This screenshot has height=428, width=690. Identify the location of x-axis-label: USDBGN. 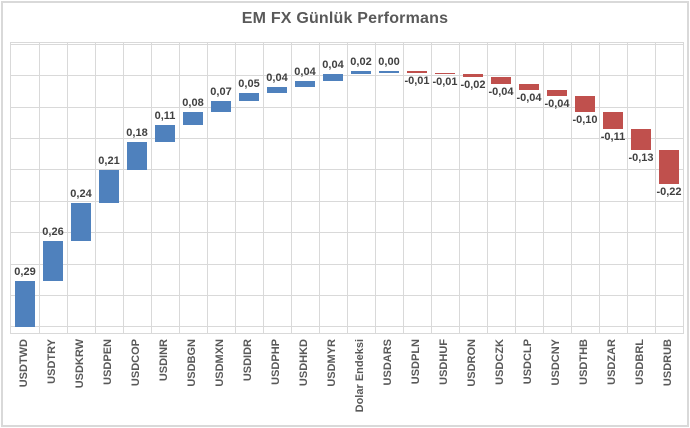
(192, 363).